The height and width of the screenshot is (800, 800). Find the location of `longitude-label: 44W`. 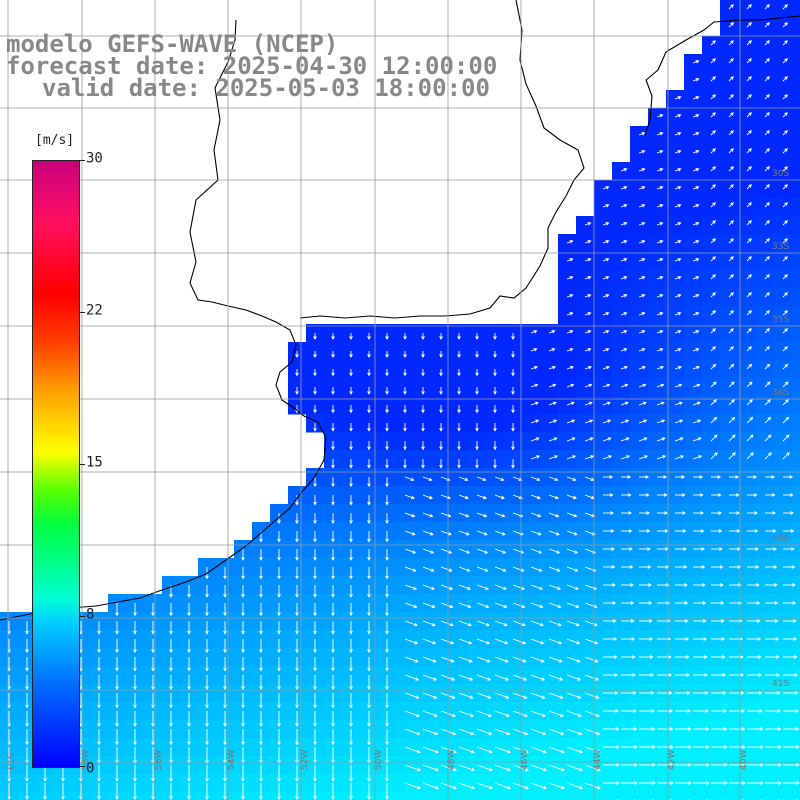

longitude-label: 44W is located at coordinates (598, 760).